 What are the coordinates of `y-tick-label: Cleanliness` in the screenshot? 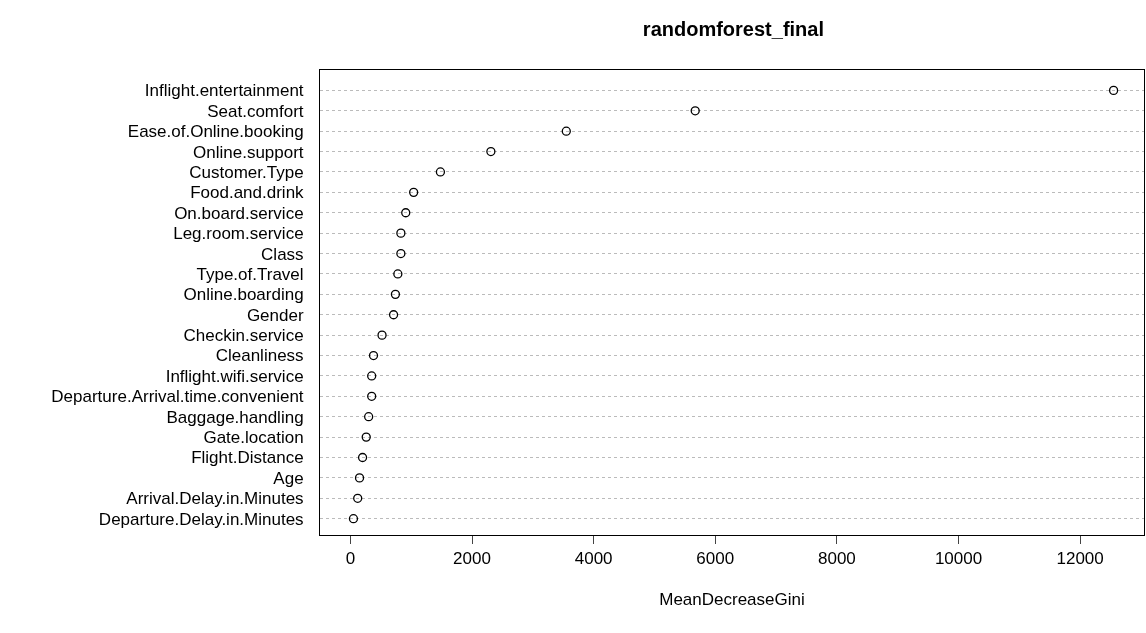 It's located at (259, 356).